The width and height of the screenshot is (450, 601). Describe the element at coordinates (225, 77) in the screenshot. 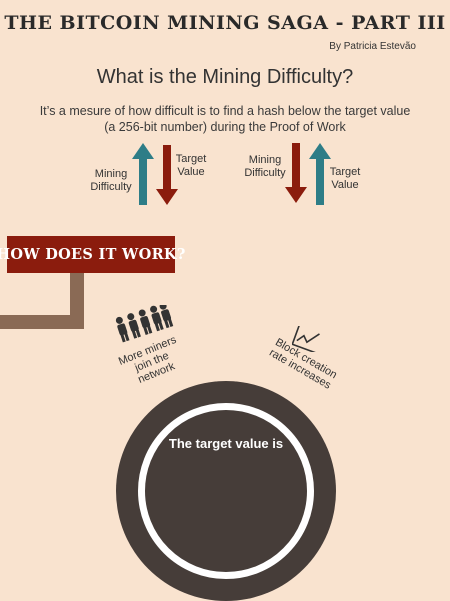

I see `section-question: What is the Mining Difficulty?` at that location.